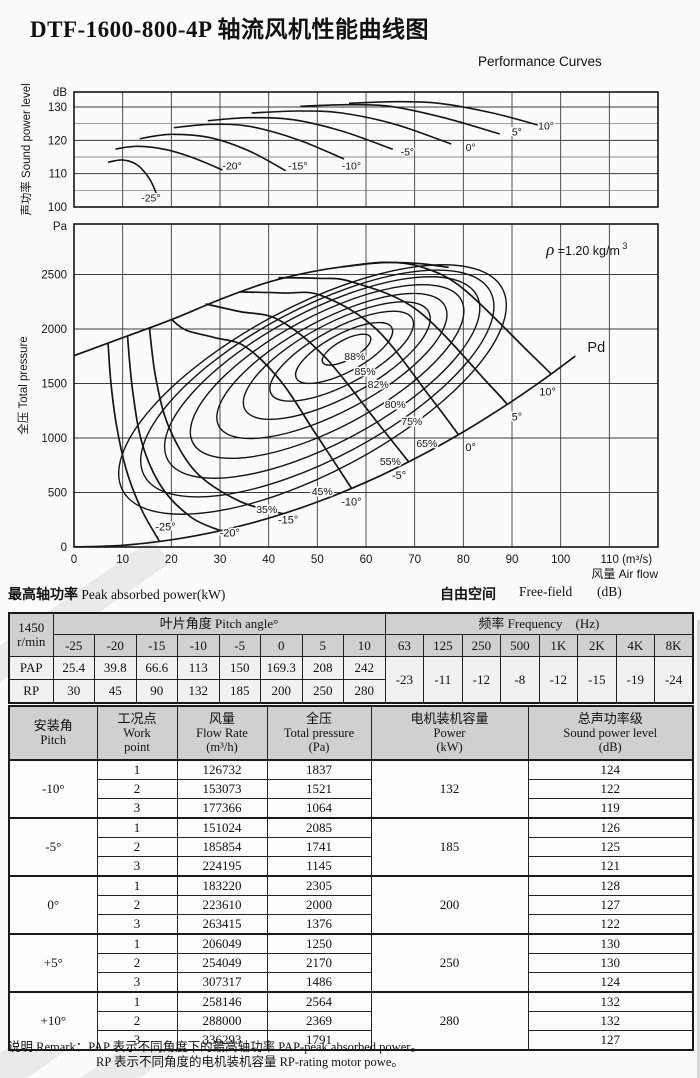 The height and width of the screenshot is (1078, 700). What do you see at coordinates (222, 885) in the screenshot?
I see `table2-flow-rate: 183220` at bounding box center [222, 885].